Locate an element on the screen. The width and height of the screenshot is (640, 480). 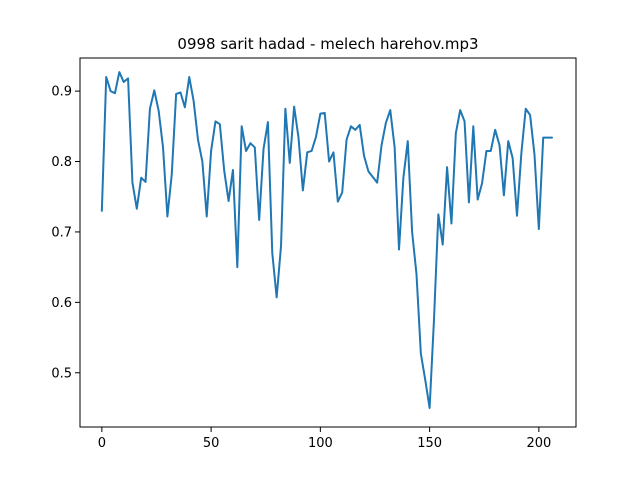
x-tick-label: 150 is located at coordinates (429, 443).